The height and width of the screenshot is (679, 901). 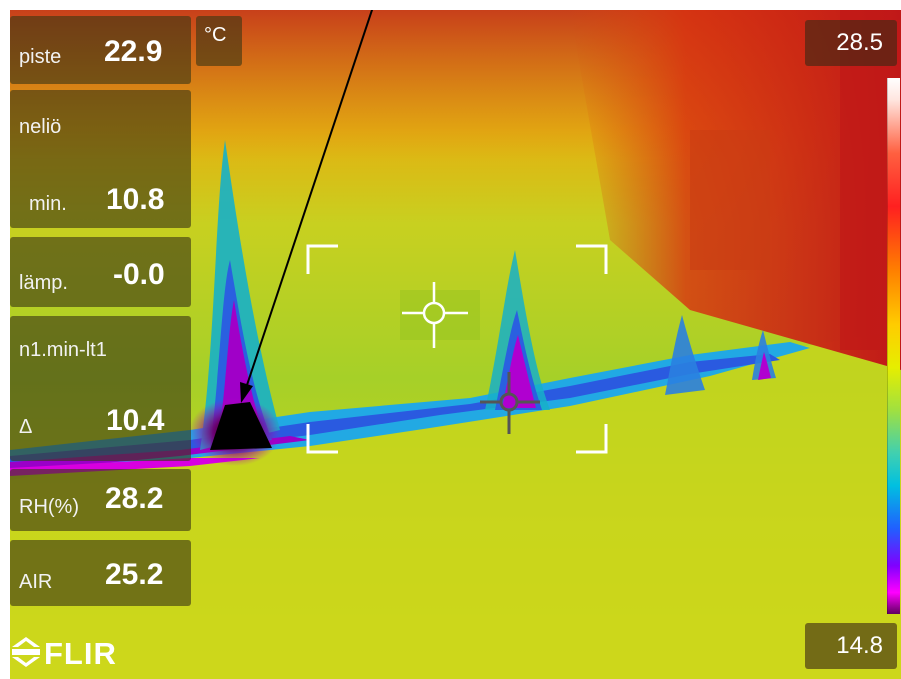 What do you see at coordinates (40, 127) in the screenshot?
I see `area-label: neliö` at bounding box center [40, 127].